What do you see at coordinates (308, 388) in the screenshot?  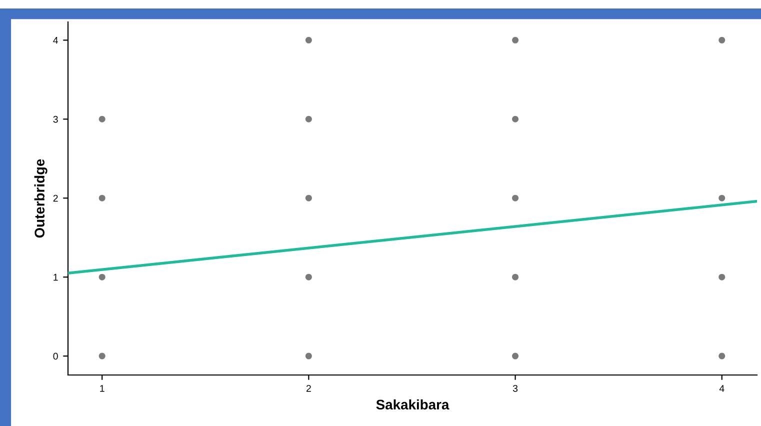 I see `x-tick-label: 2` at bounding box center [308, 388].